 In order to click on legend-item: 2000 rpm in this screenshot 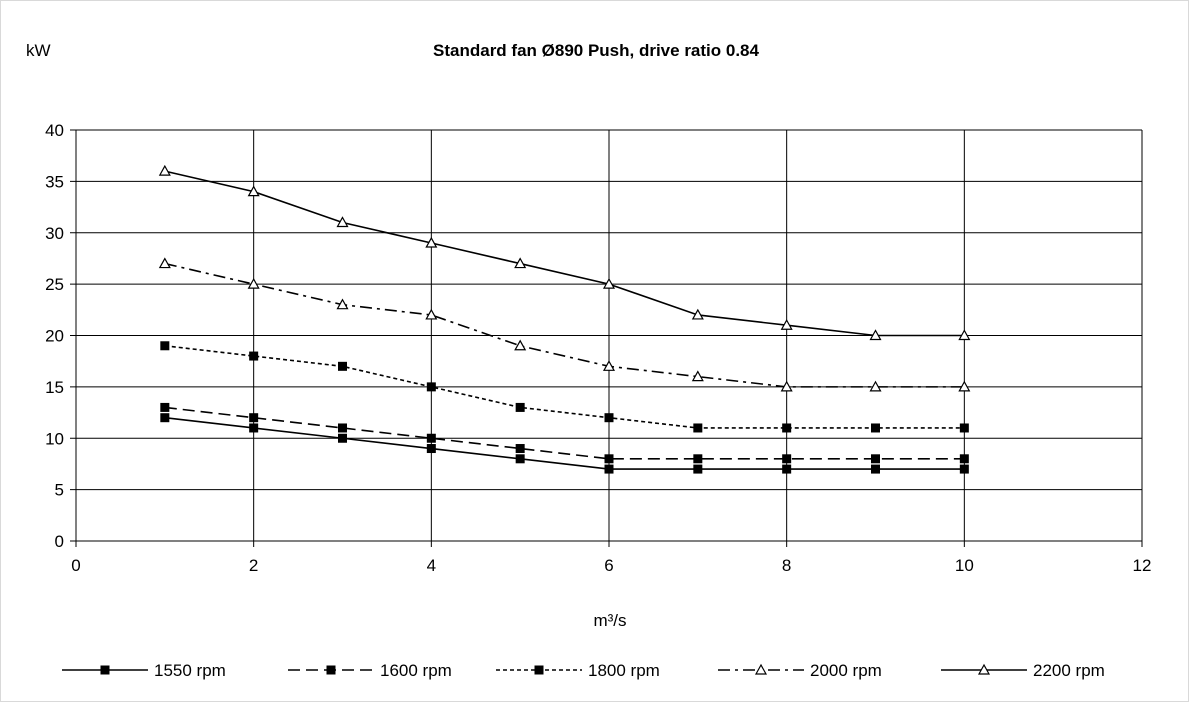, I will do `click(800, 670)`.